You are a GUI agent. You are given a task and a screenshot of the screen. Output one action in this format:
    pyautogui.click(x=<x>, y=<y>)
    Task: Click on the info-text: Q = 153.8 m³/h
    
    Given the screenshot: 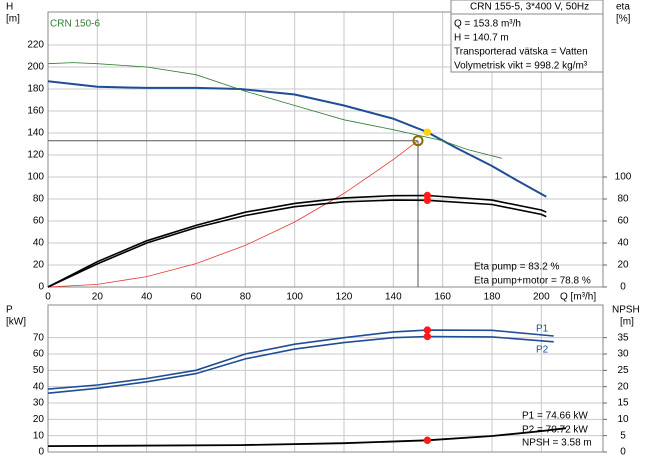 What is the action you would take?
    pyautogui.click(x=487, y=24)
    